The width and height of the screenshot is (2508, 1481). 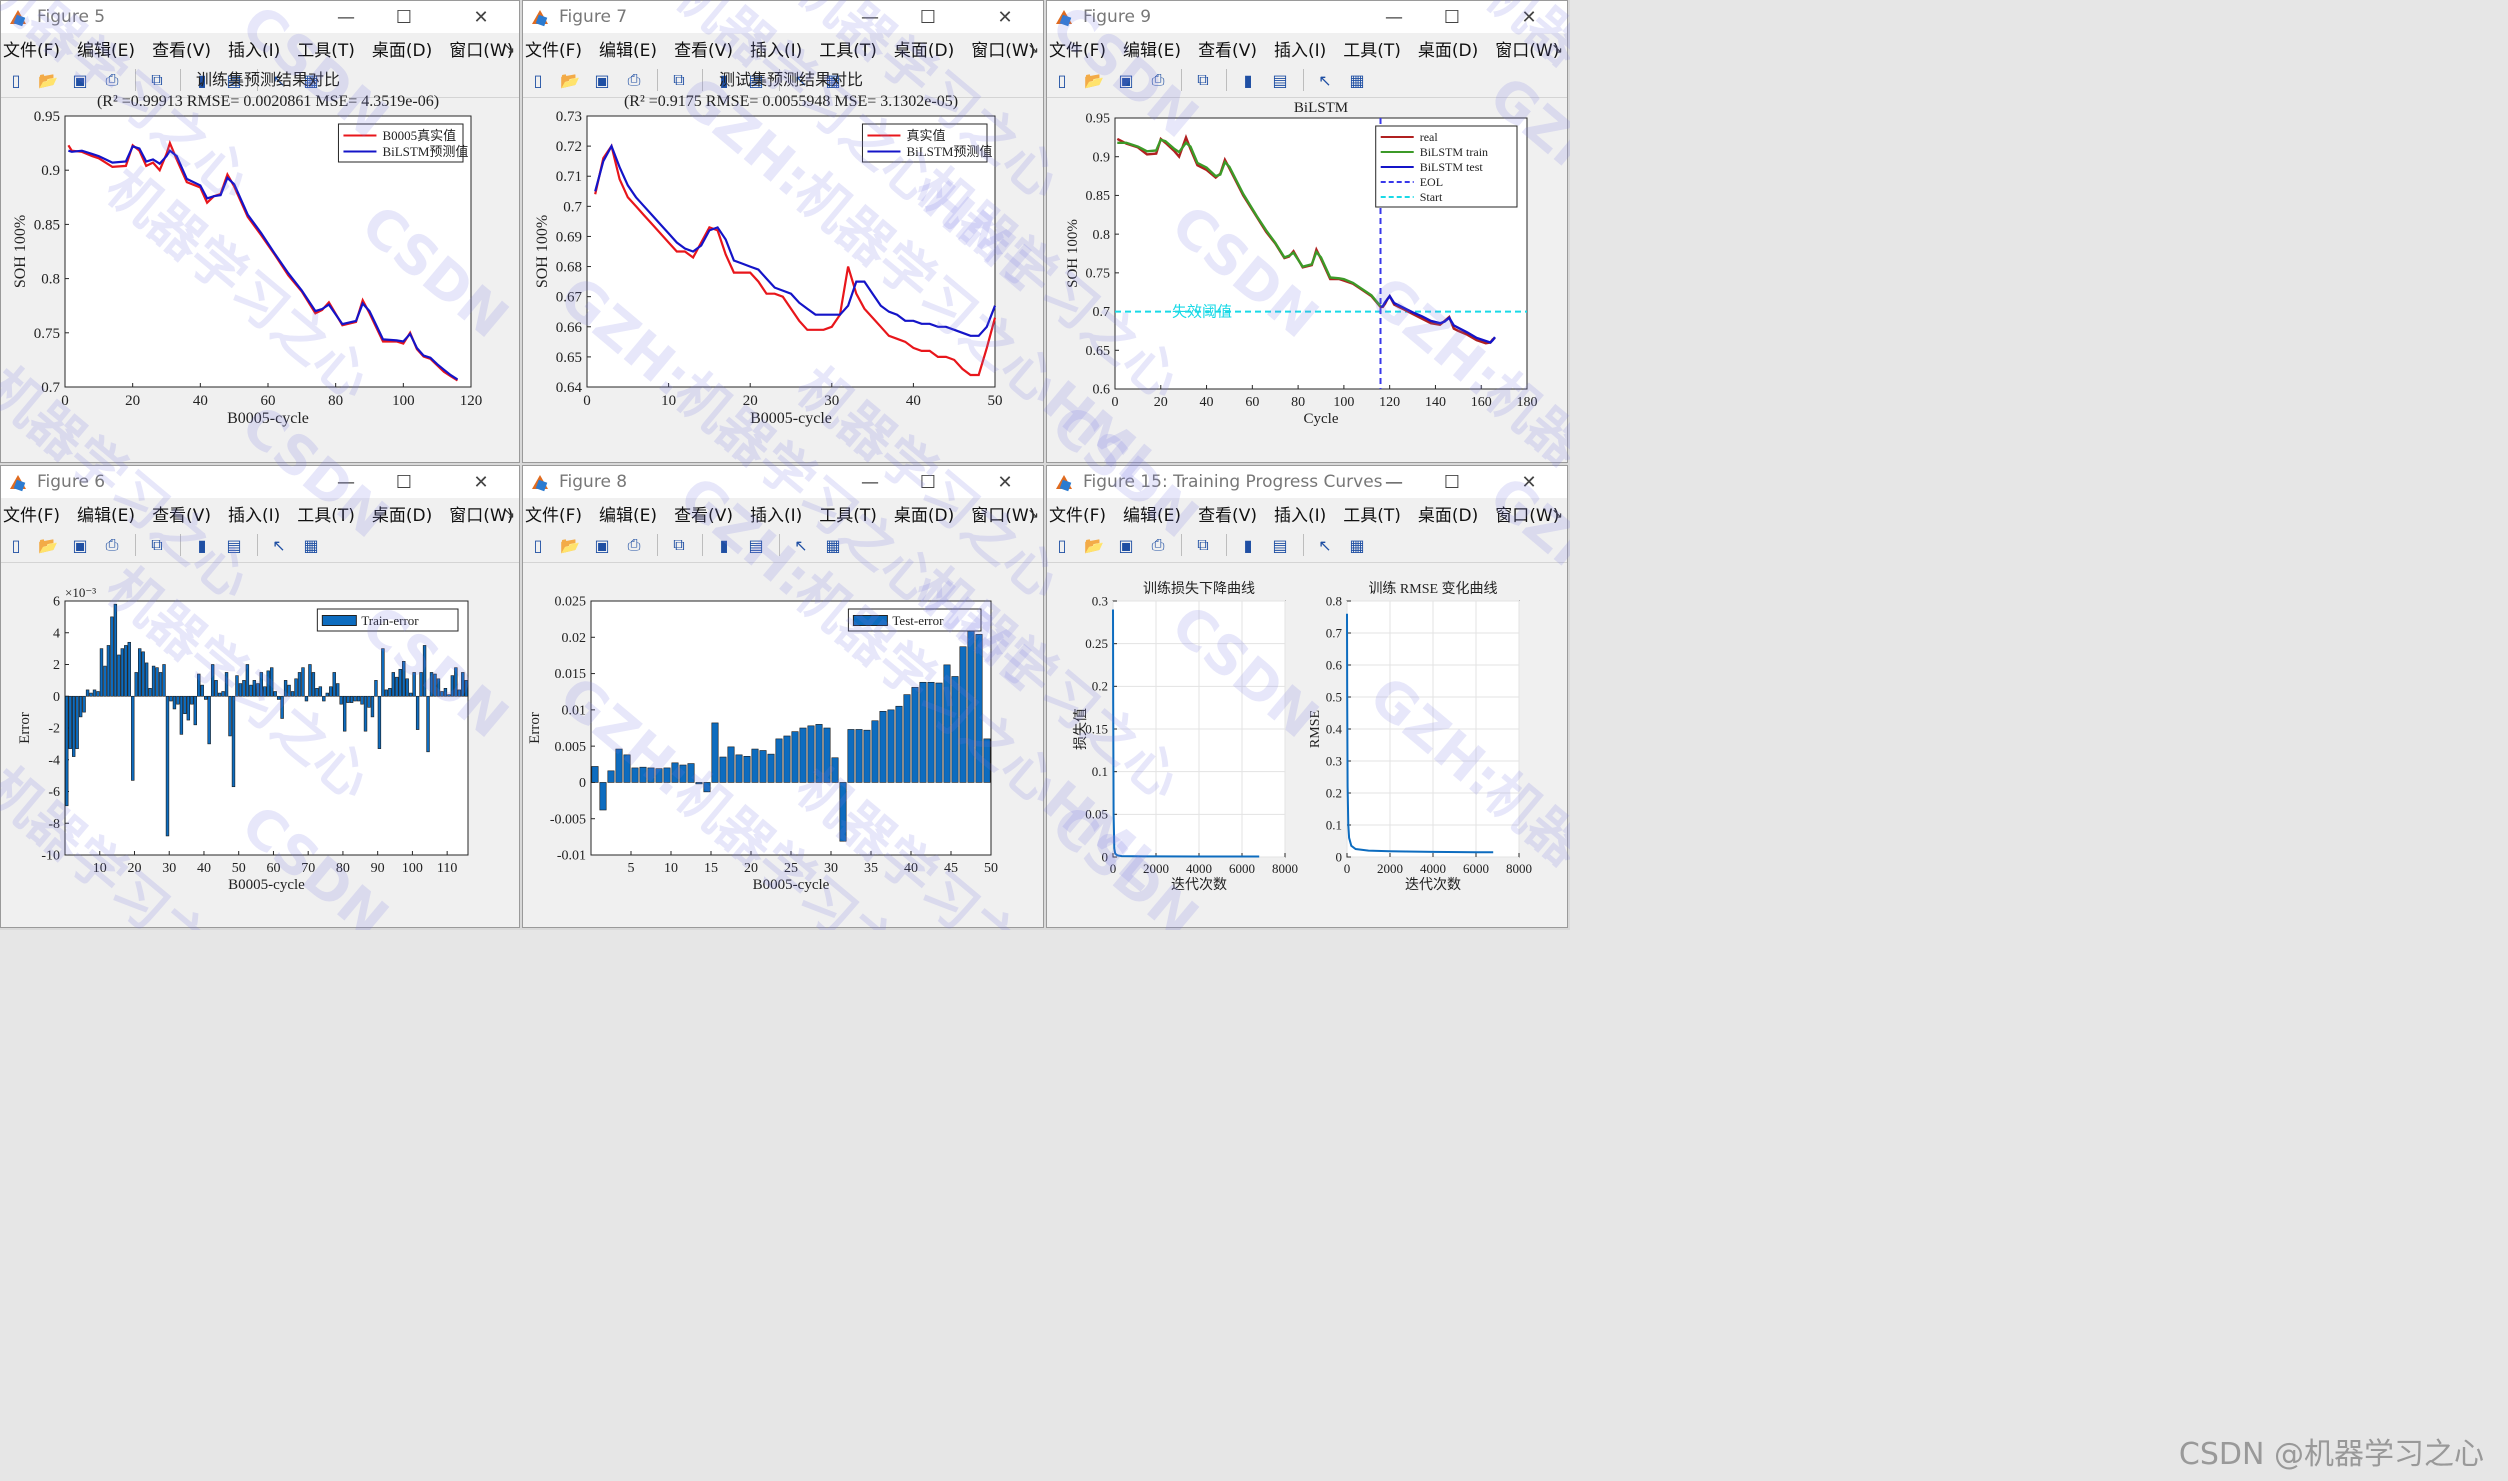 What do you see at coordinates (260, 482) in the screenshot?
I see `window-titlebar: Figure 6 — ☐ ✕` at bounding box center [260, 482].